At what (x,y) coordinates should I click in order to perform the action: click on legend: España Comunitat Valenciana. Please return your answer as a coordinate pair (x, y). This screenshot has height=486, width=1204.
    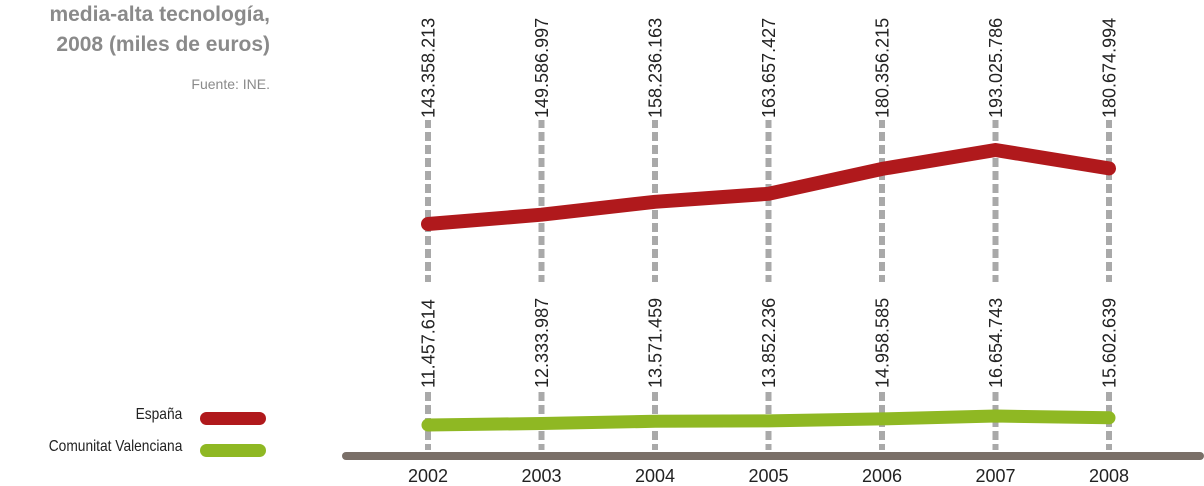
    Looking at the image, I should click on (135, 436).